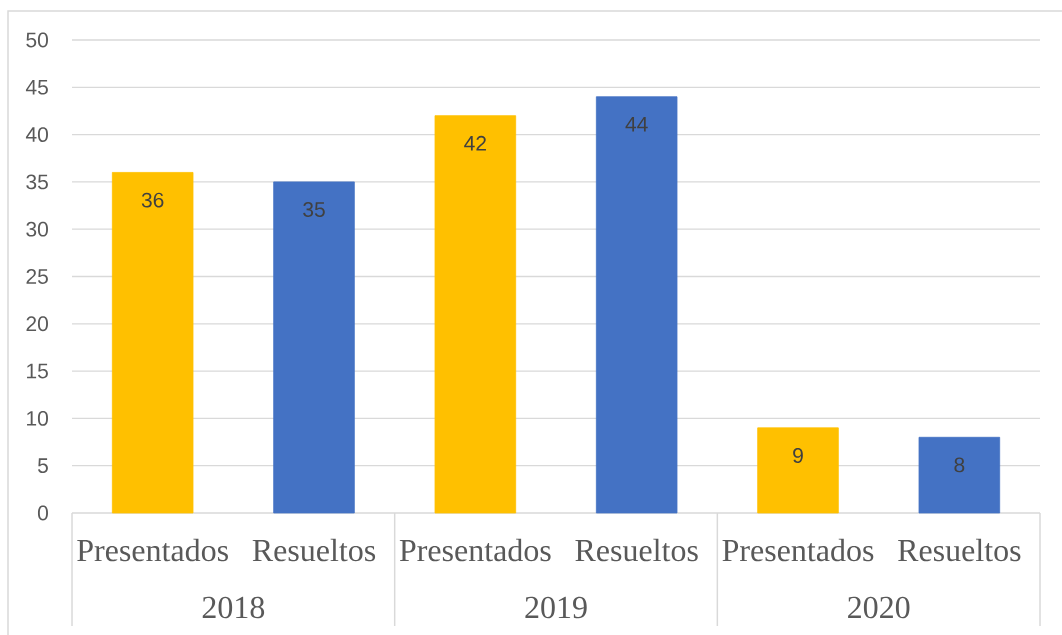 The image size is (1062, 635). What do you see at coordinates (879, 607) in the screenshot?
I see `x-tick-label: 2020` at bounding box center [879, 607].